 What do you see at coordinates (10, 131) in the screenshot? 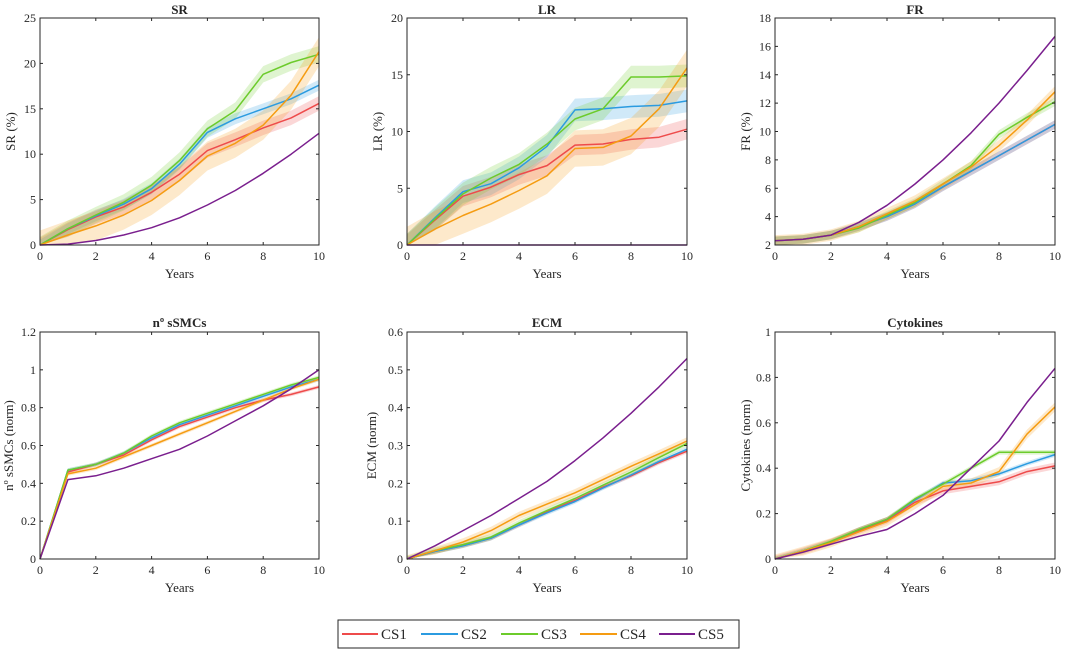
I see `y-axis-label: SR (%)` at bounding box center [10, 131].